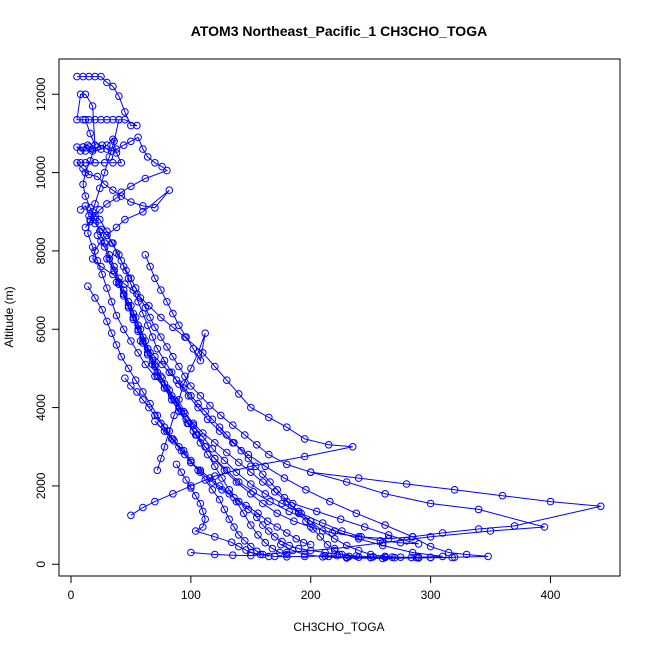 The height and width of the screenshot is (650, 650). I want to click on y-tick-label: 4000, so click(41, 407).